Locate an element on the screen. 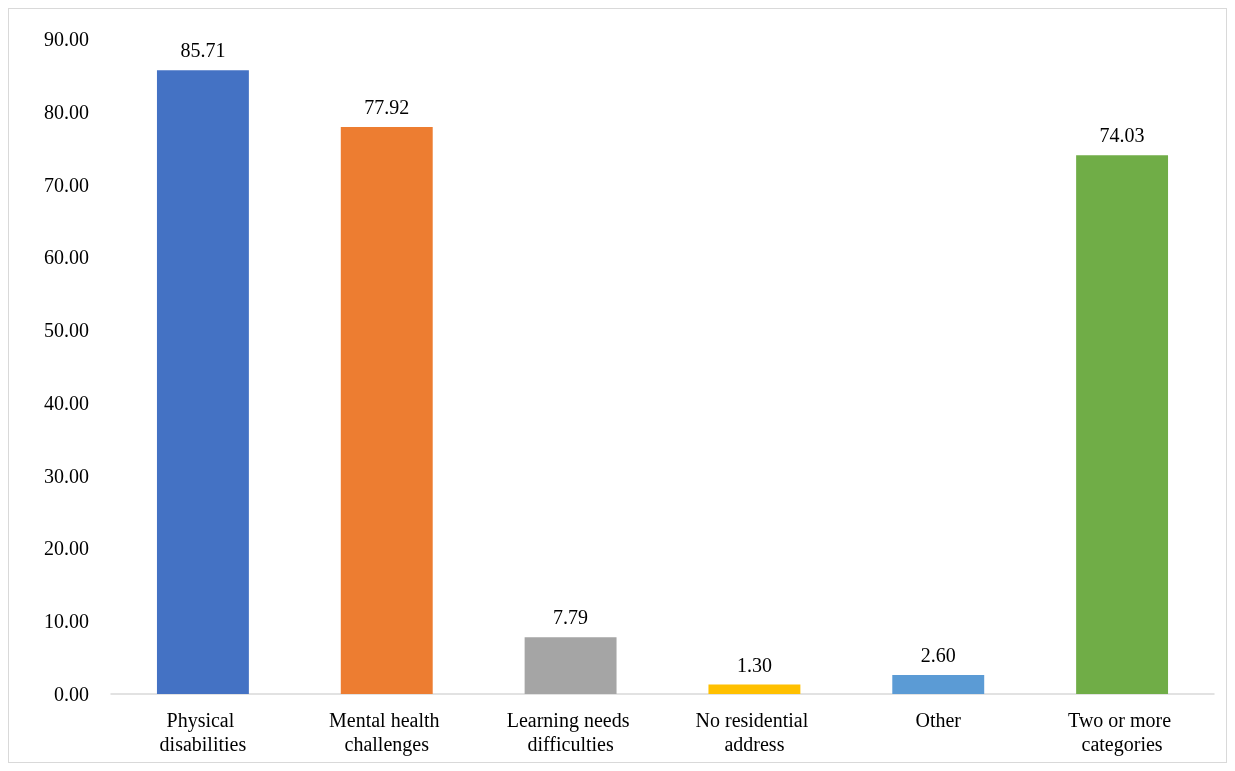 The image size is (1235, 771). y-tick-label: 10.00 is located at coordinates (66, 621).